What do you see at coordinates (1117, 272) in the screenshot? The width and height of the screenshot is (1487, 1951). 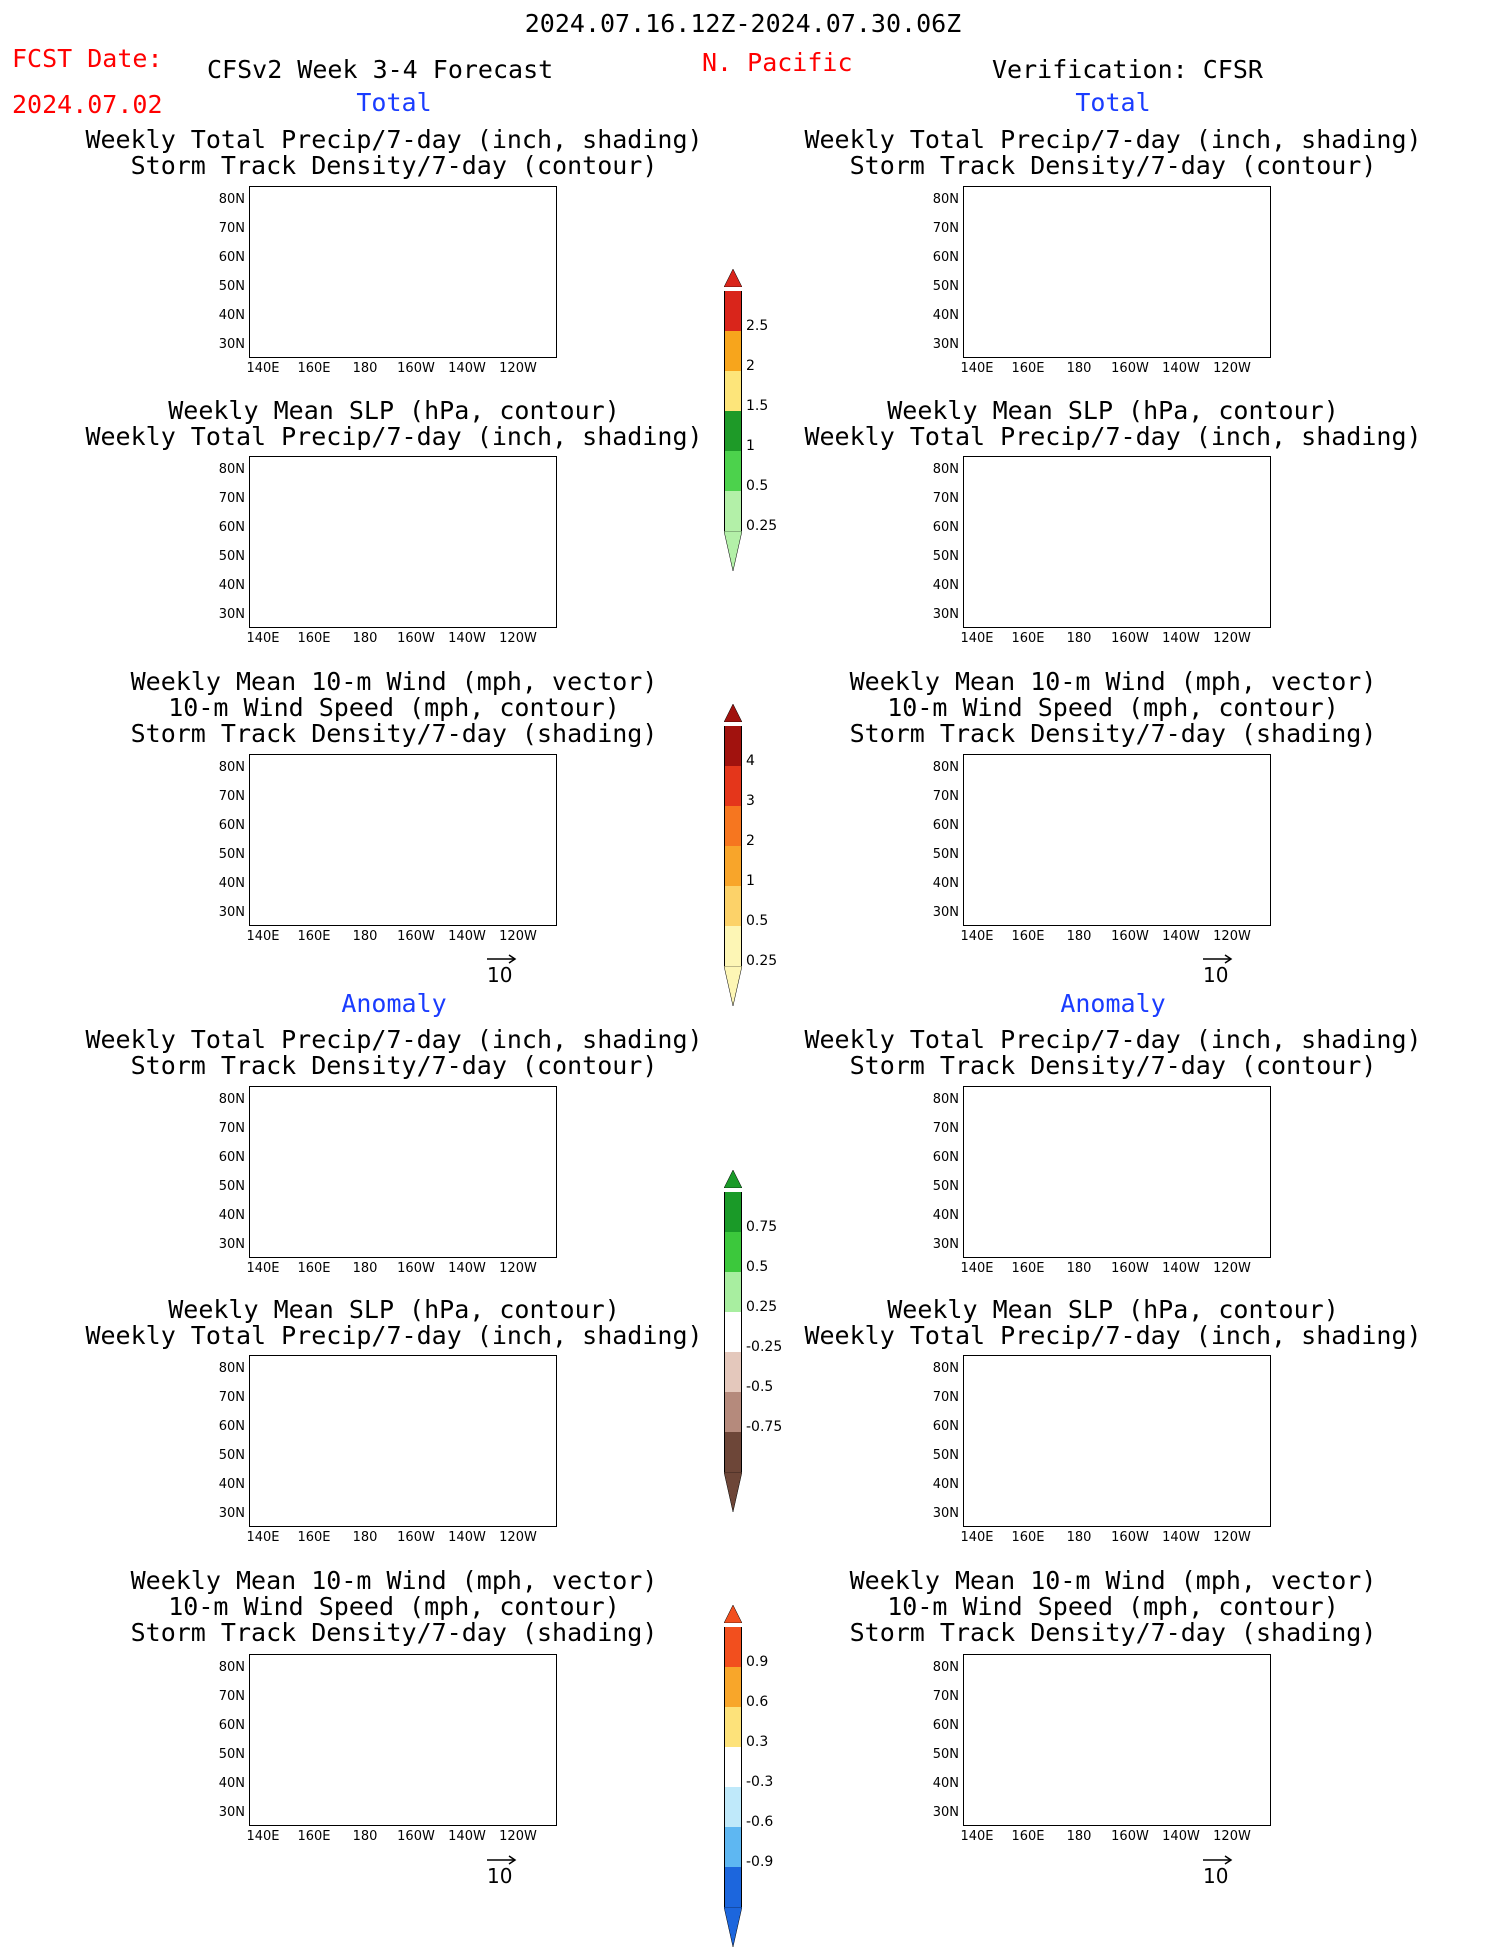 I see `map-panel-verification-total-1: 0.250.5110.5` at bounding box center [1117, 272].